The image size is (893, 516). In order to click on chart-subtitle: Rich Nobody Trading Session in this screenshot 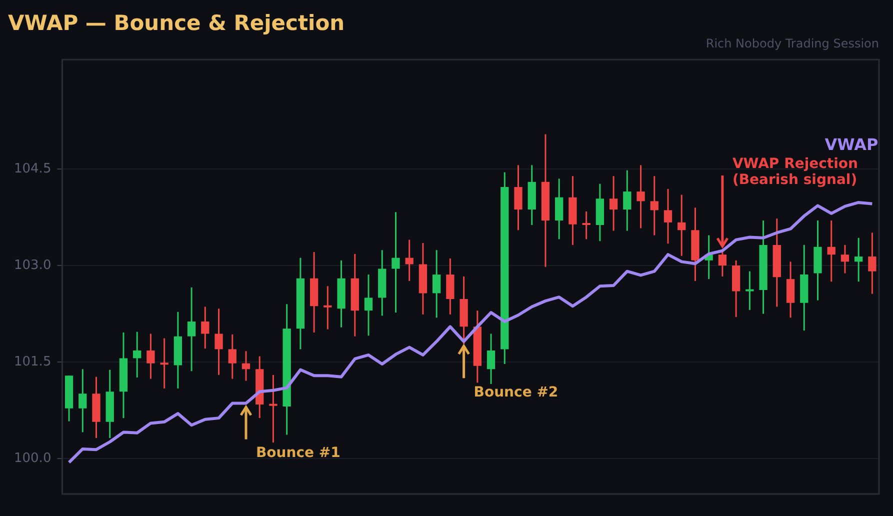, I will do `click(792, 43)`.